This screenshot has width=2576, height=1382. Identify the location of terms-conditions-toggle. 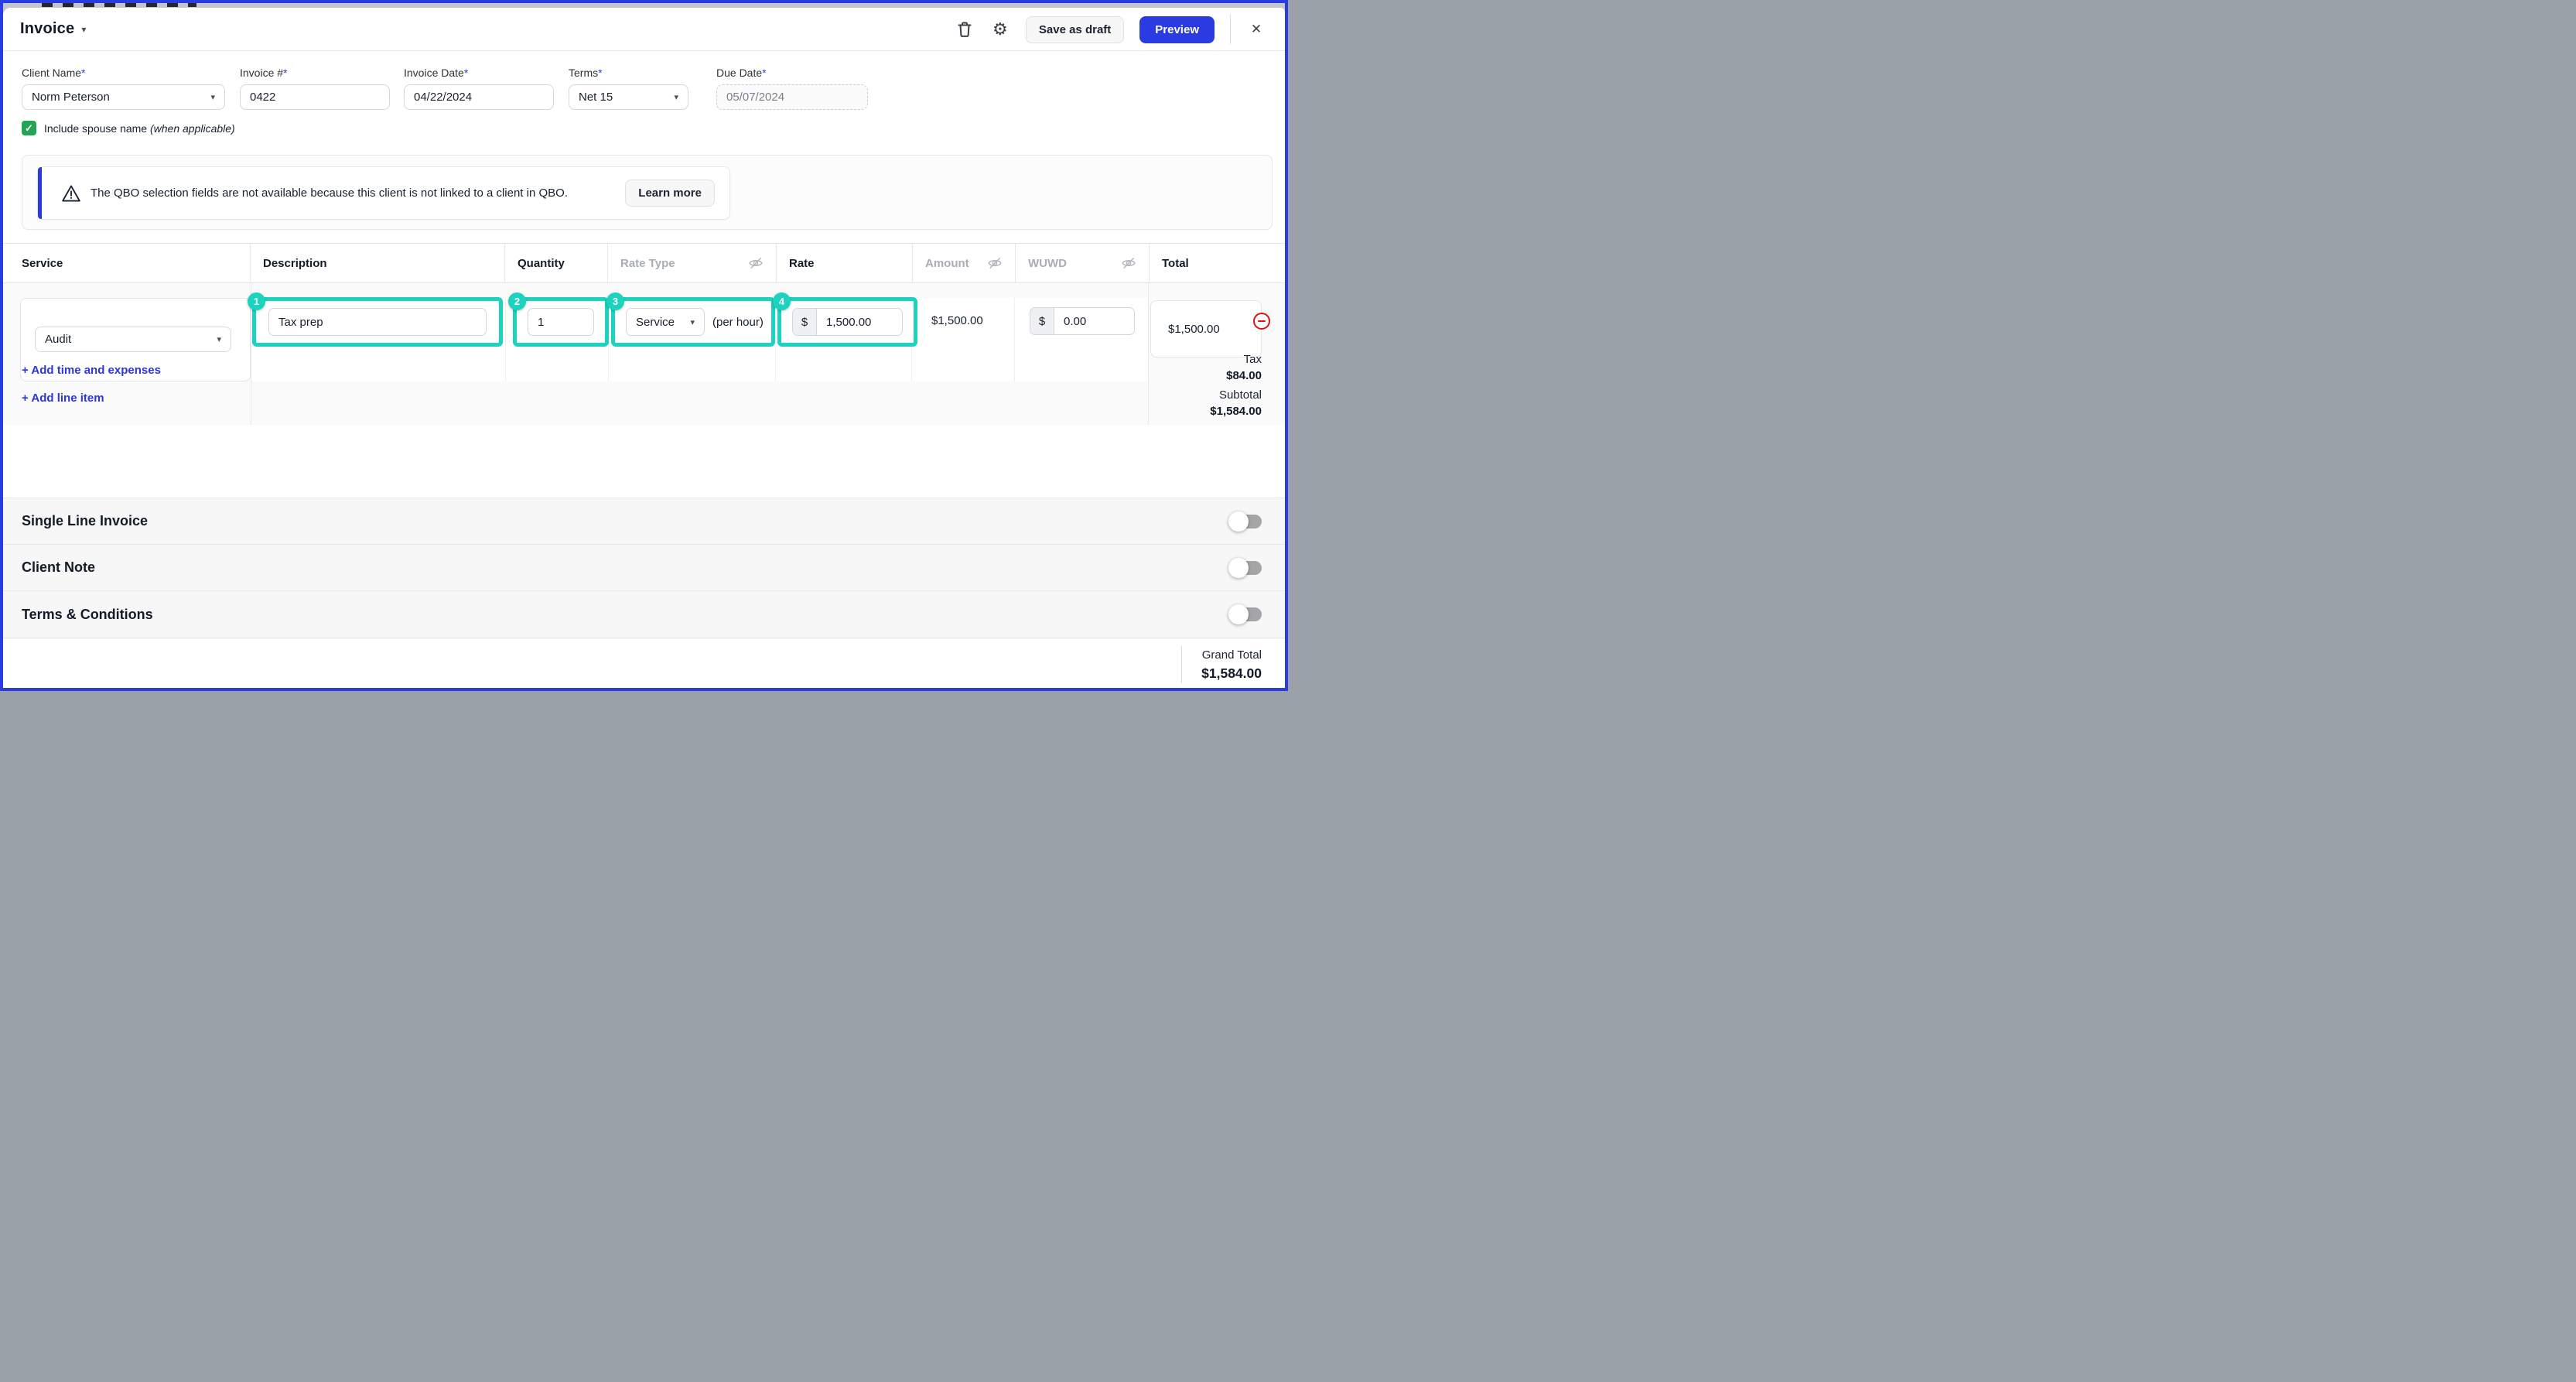
(1245, 614).